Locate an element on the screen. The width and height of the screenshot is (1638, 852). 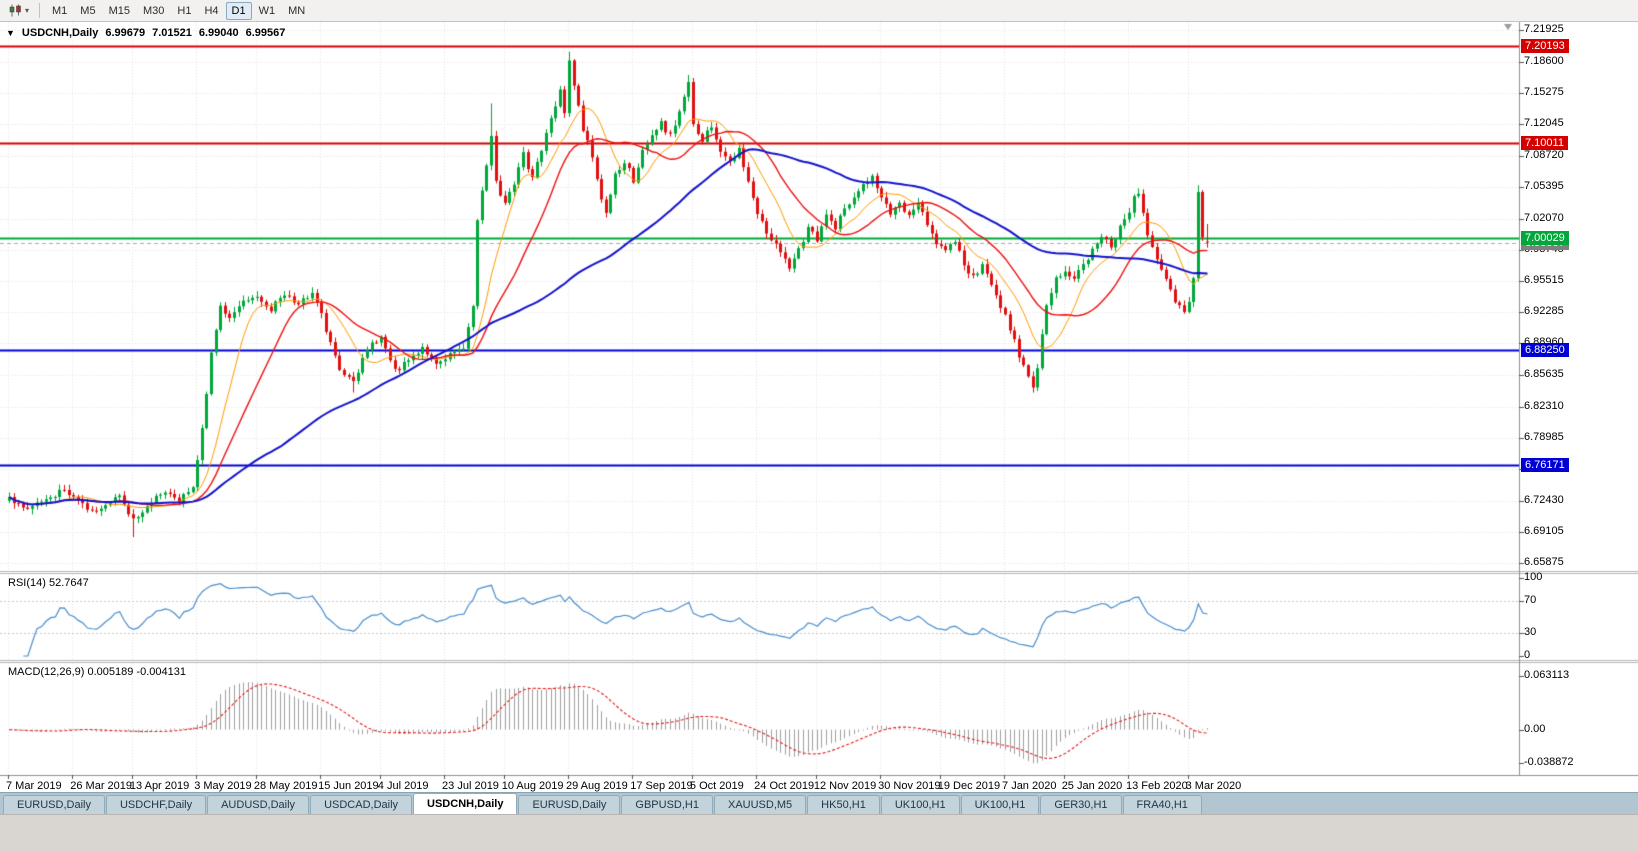
timeframe-button-m5: M5 is located at coordinates (88, 10).